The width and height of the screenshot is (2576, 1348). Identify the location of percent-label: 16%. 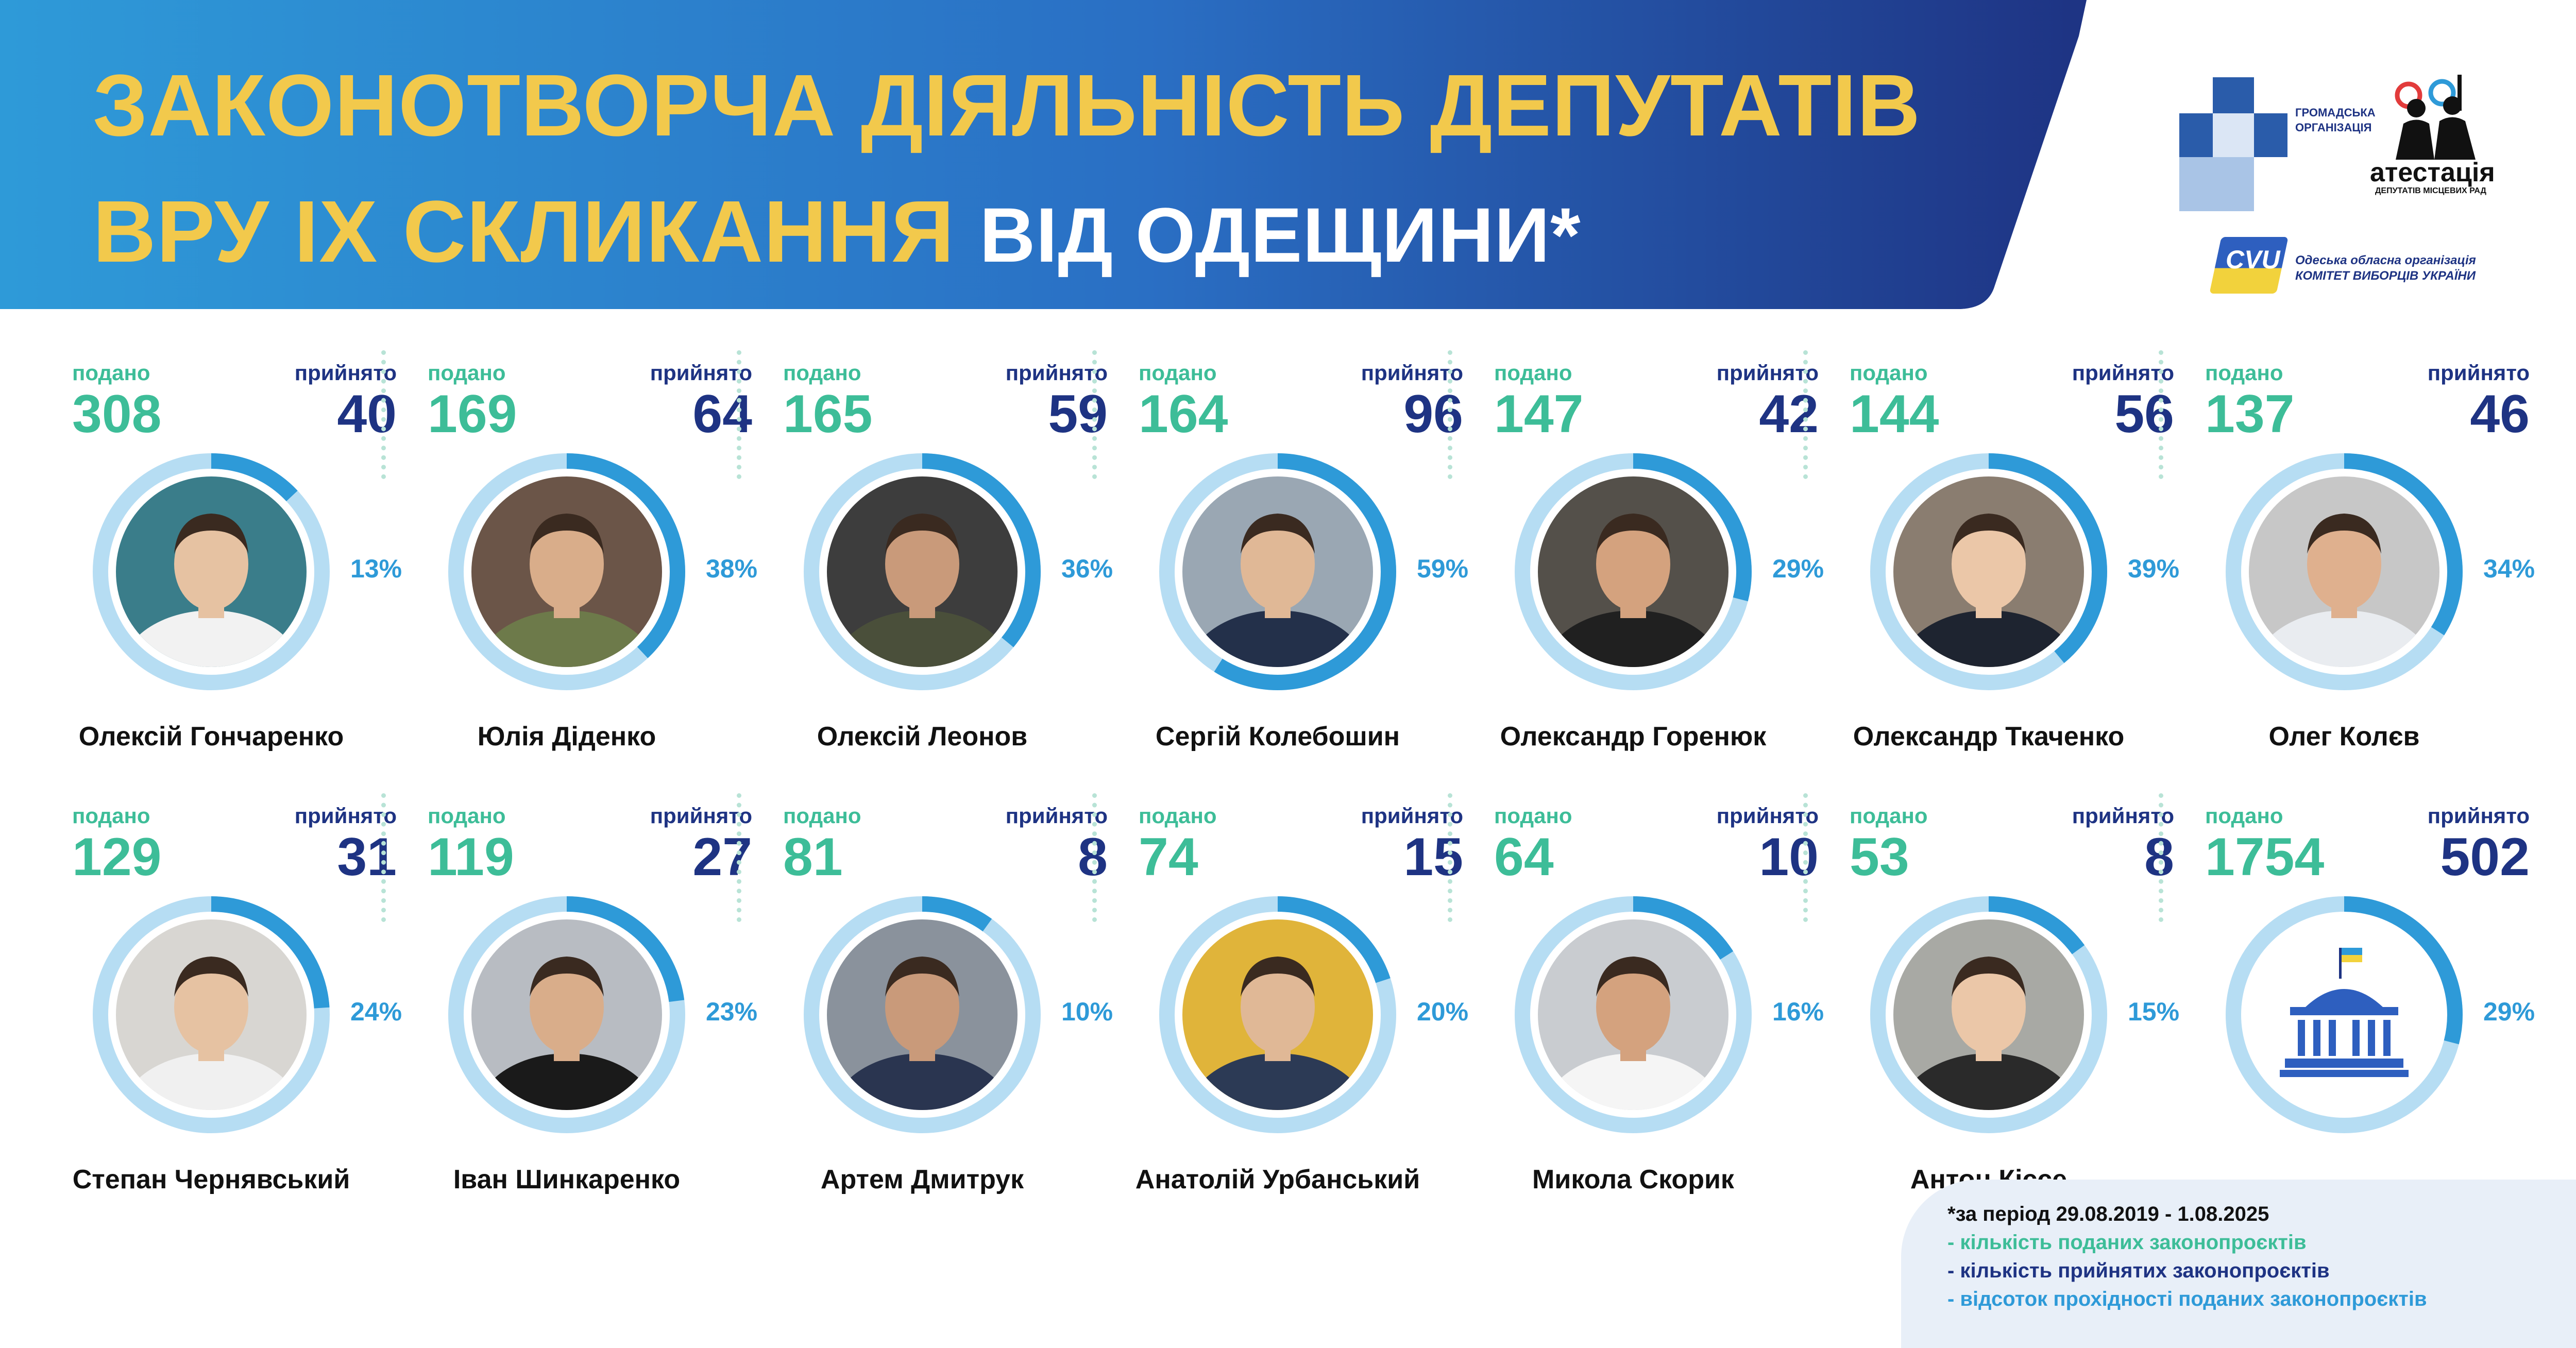
(1798, 1011).